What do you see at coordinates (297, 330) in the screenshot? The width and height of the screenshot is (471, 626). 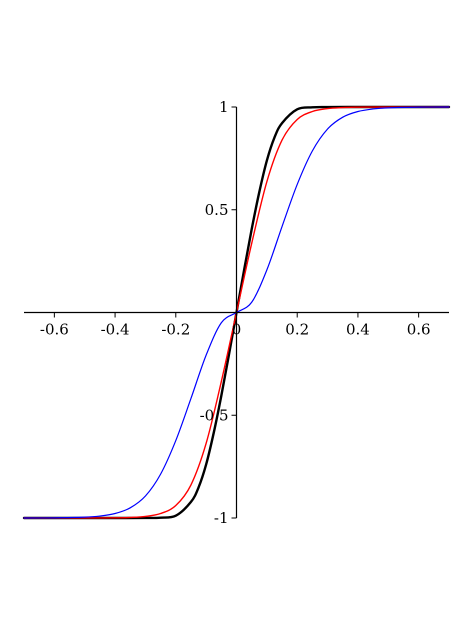 I see `x-tick-label: 0.2` at bounding box center [297, 330].